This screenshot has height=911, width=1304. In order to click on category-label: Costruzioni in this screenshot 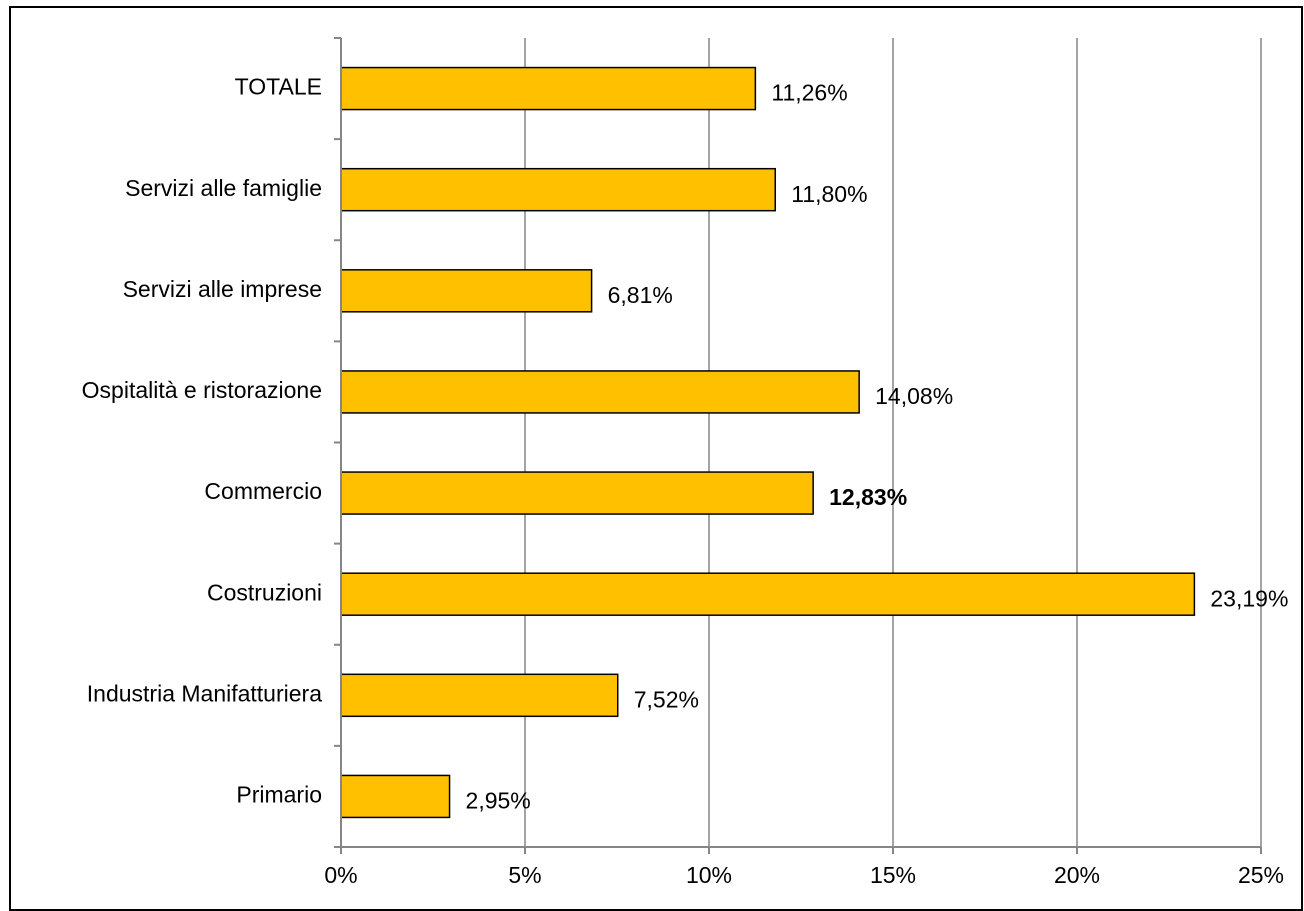, I will do `click(264, 592)`.